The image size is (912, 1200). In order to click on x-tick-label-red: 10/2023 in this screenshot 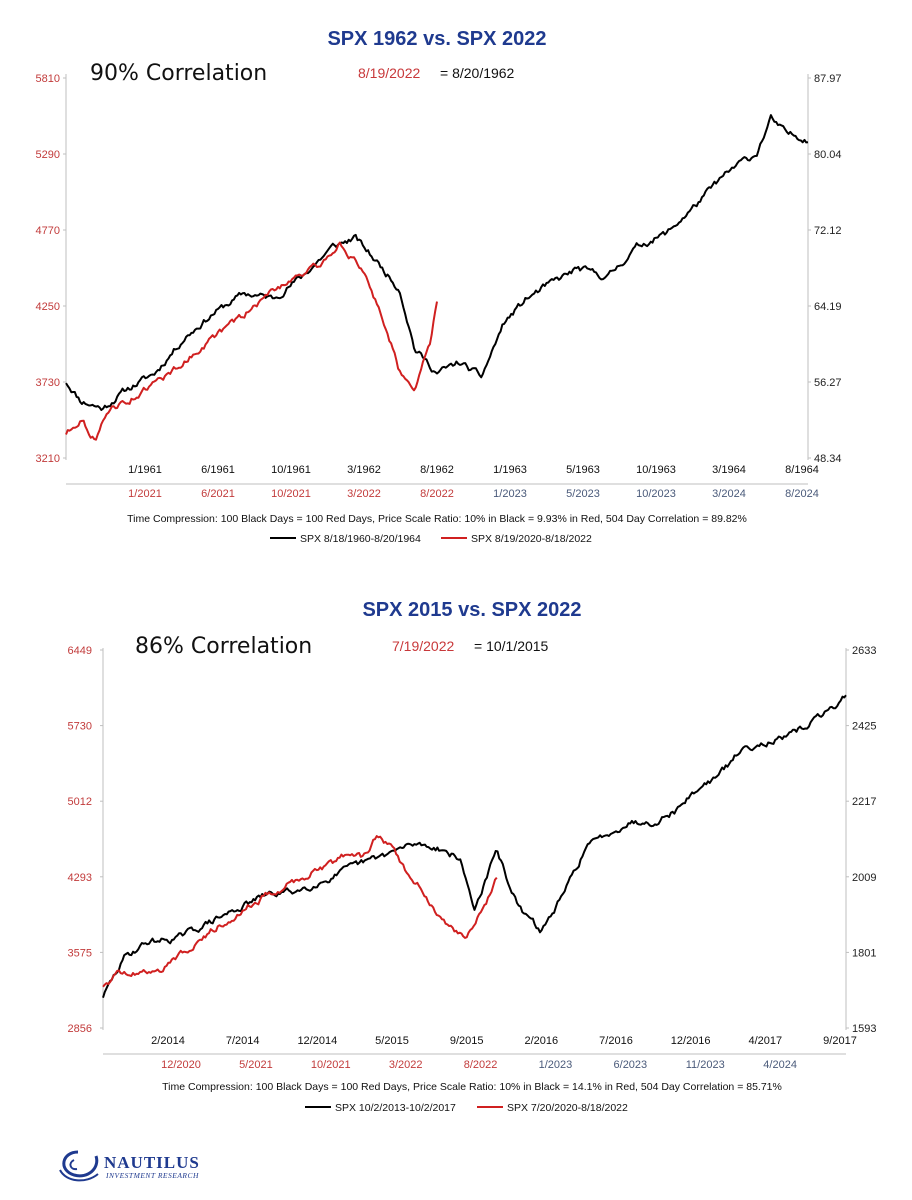, I will do `click(656, 494)`.